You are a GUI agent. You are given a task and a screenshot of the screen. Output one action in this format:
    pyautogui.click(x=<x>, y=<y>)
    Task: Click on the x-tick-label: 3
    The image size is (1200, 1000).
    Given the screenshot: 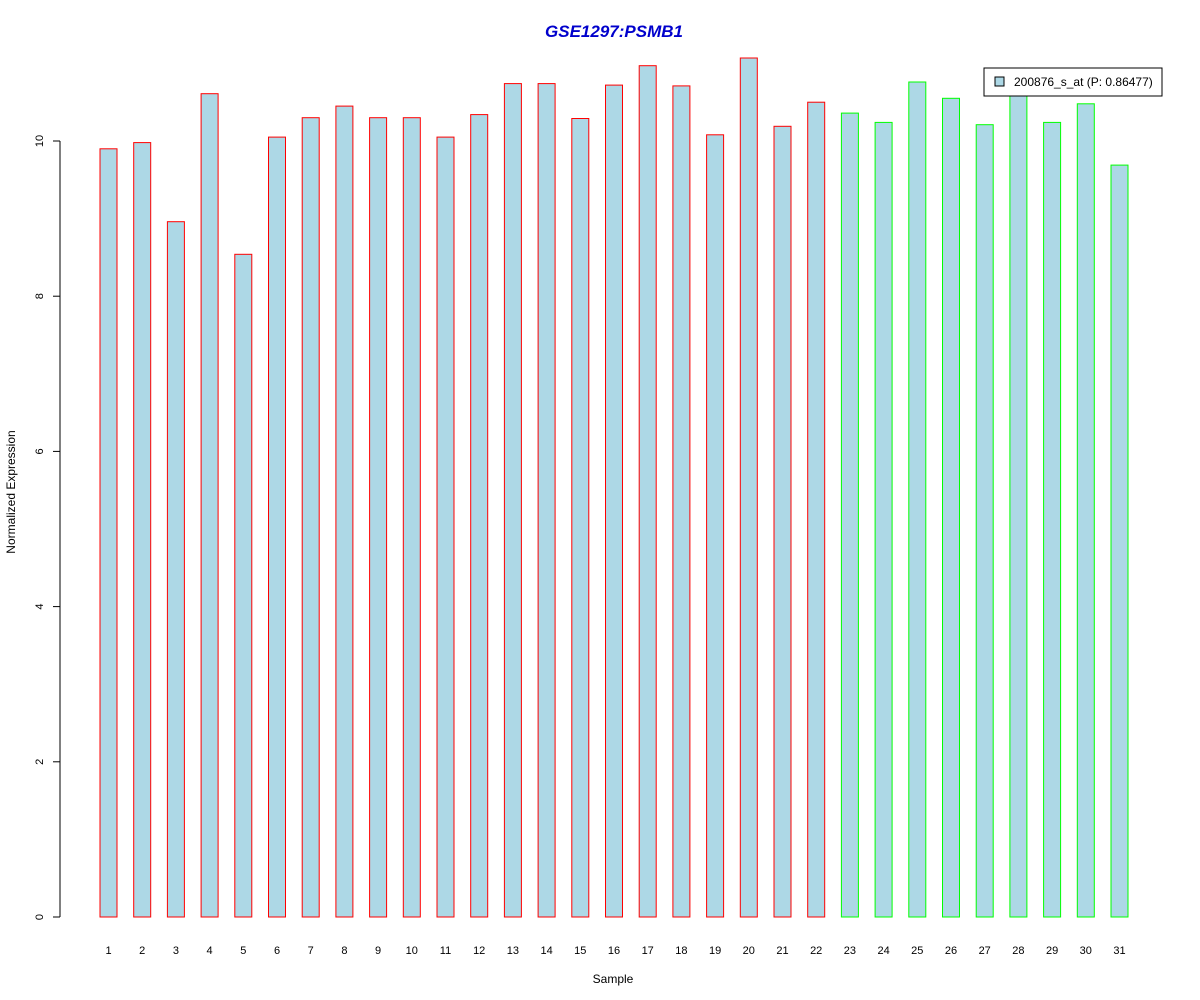 What is the action you would take?
    pyautogui.click(x=176, y=951)
    